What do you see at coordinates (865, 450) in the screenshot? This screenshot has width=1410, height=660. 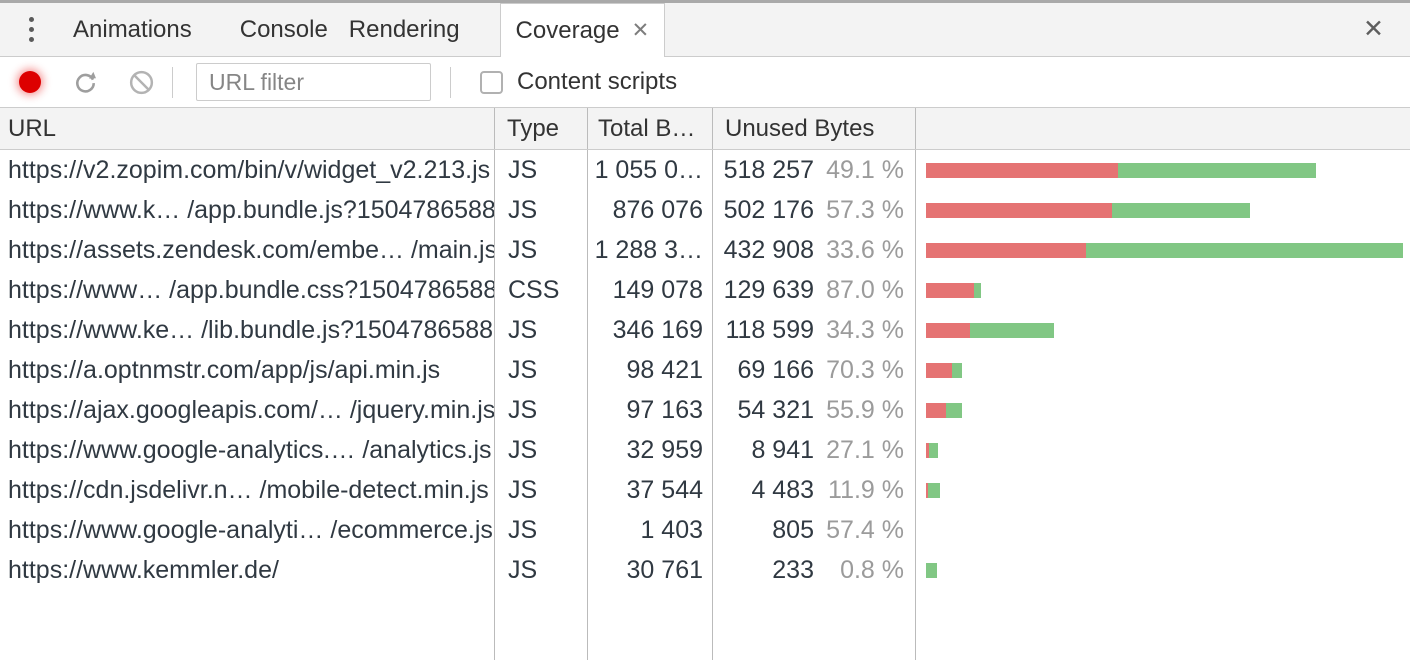 I see `unused-percent: 27.1 %` at bounding box center [865, 450].